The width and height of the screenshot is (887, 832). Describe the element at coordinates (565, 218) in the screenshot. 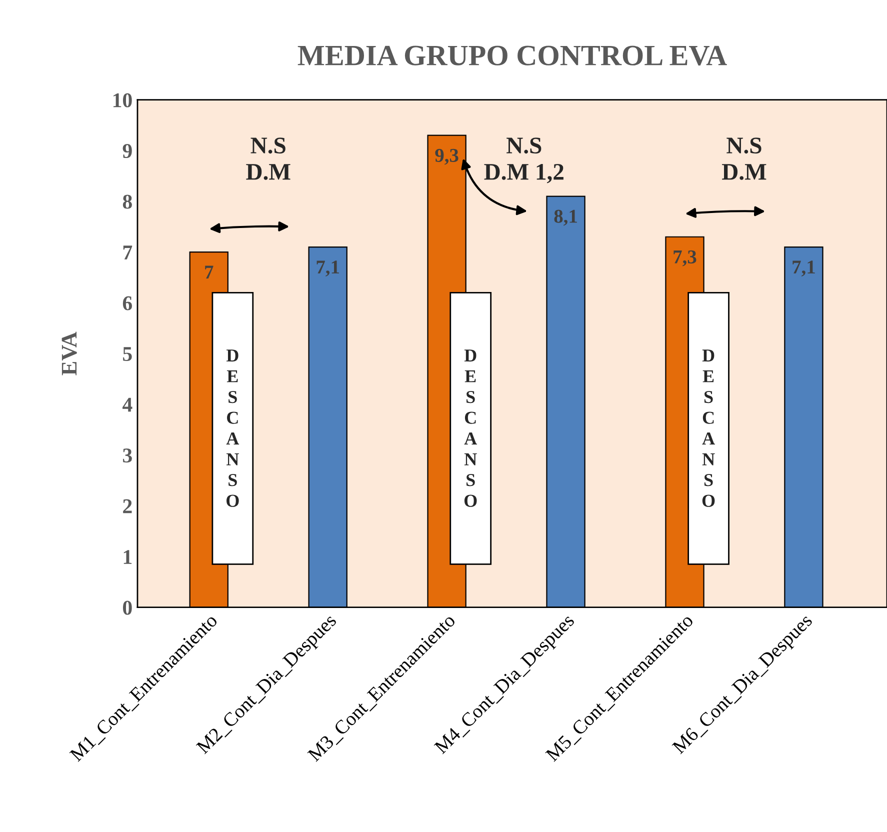

I see `data-label: 8,1` at that location.